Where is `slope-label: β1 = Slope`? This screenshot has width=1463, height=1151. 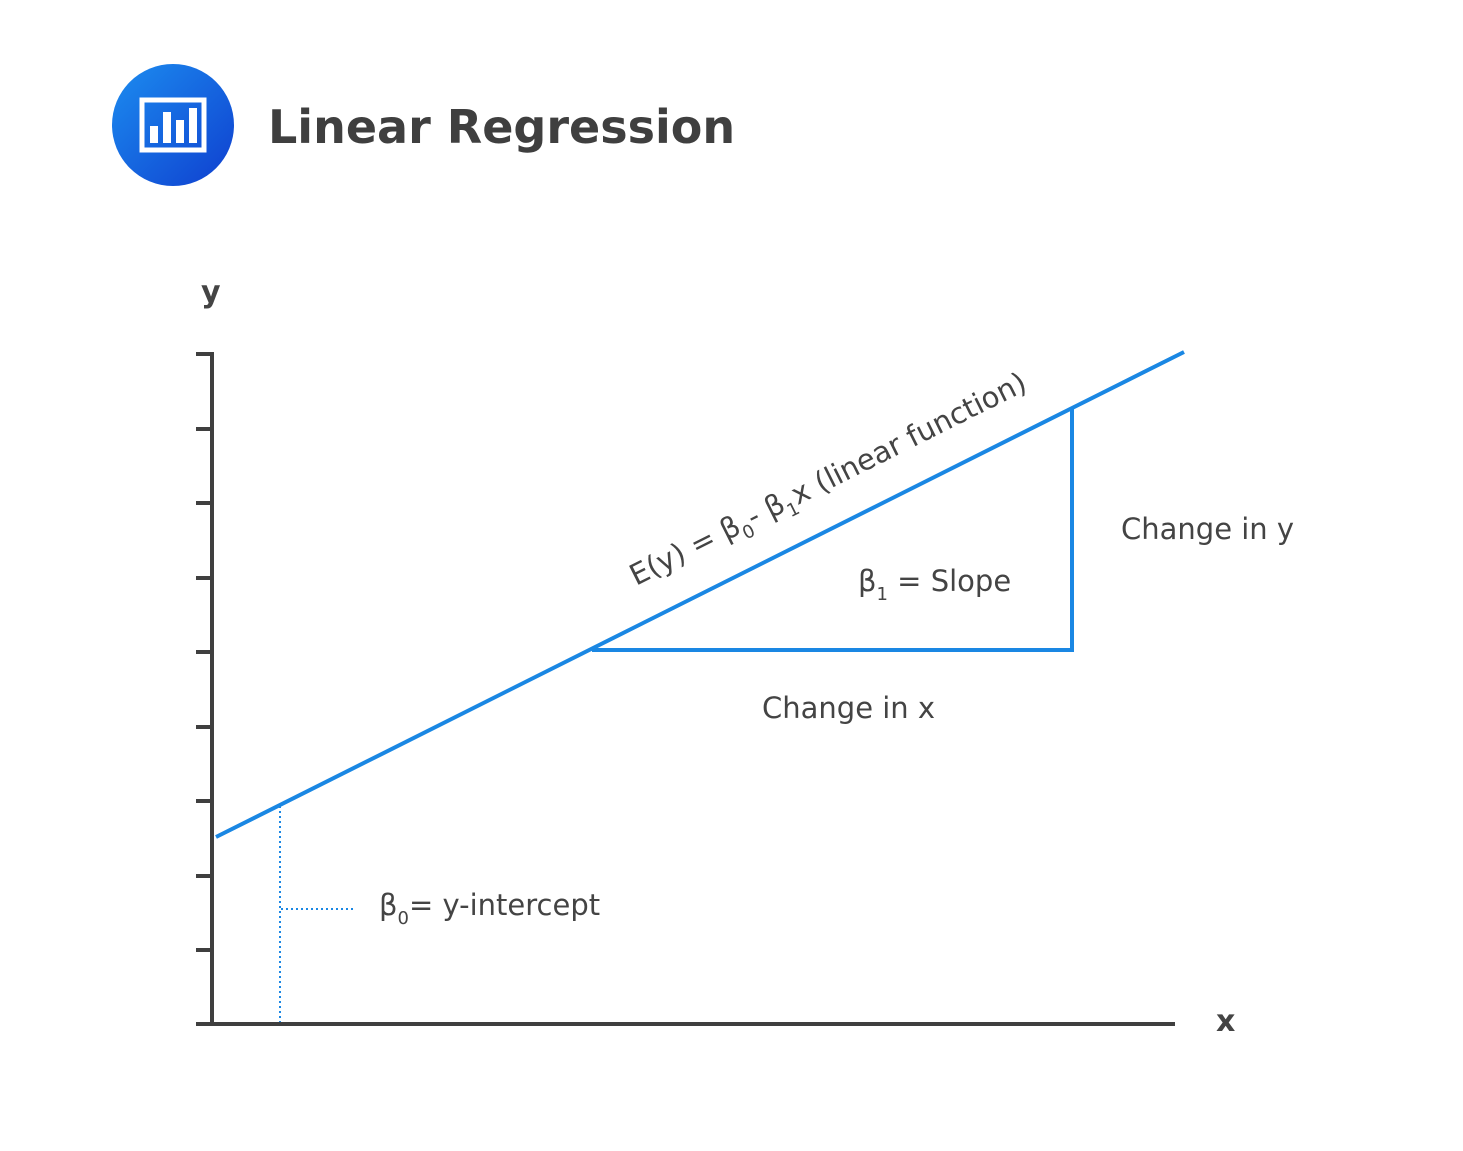
slope-label: β1 = Slope is located at coordinates (934, 584).